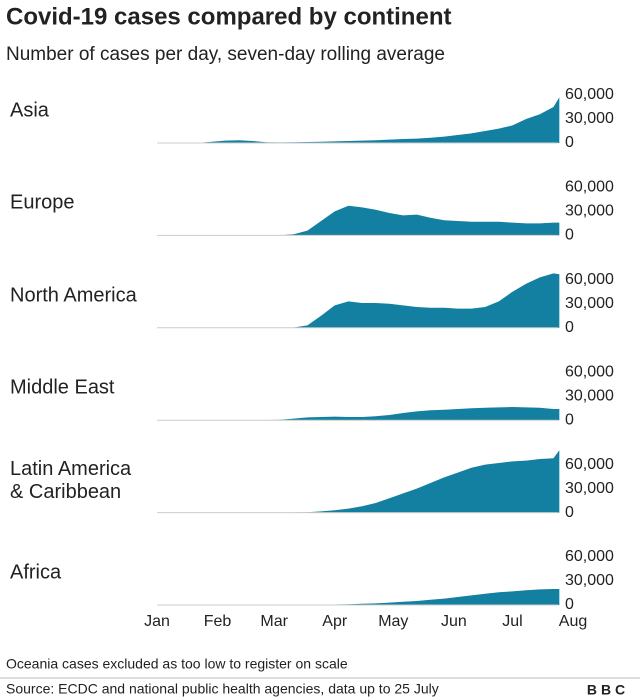 The height and width of the screenshot is (700, 640). What do you see at coordinates (335, 621) in the screenshot?
I see `x-tick-label: Apr` at bounding box center [335, 621].